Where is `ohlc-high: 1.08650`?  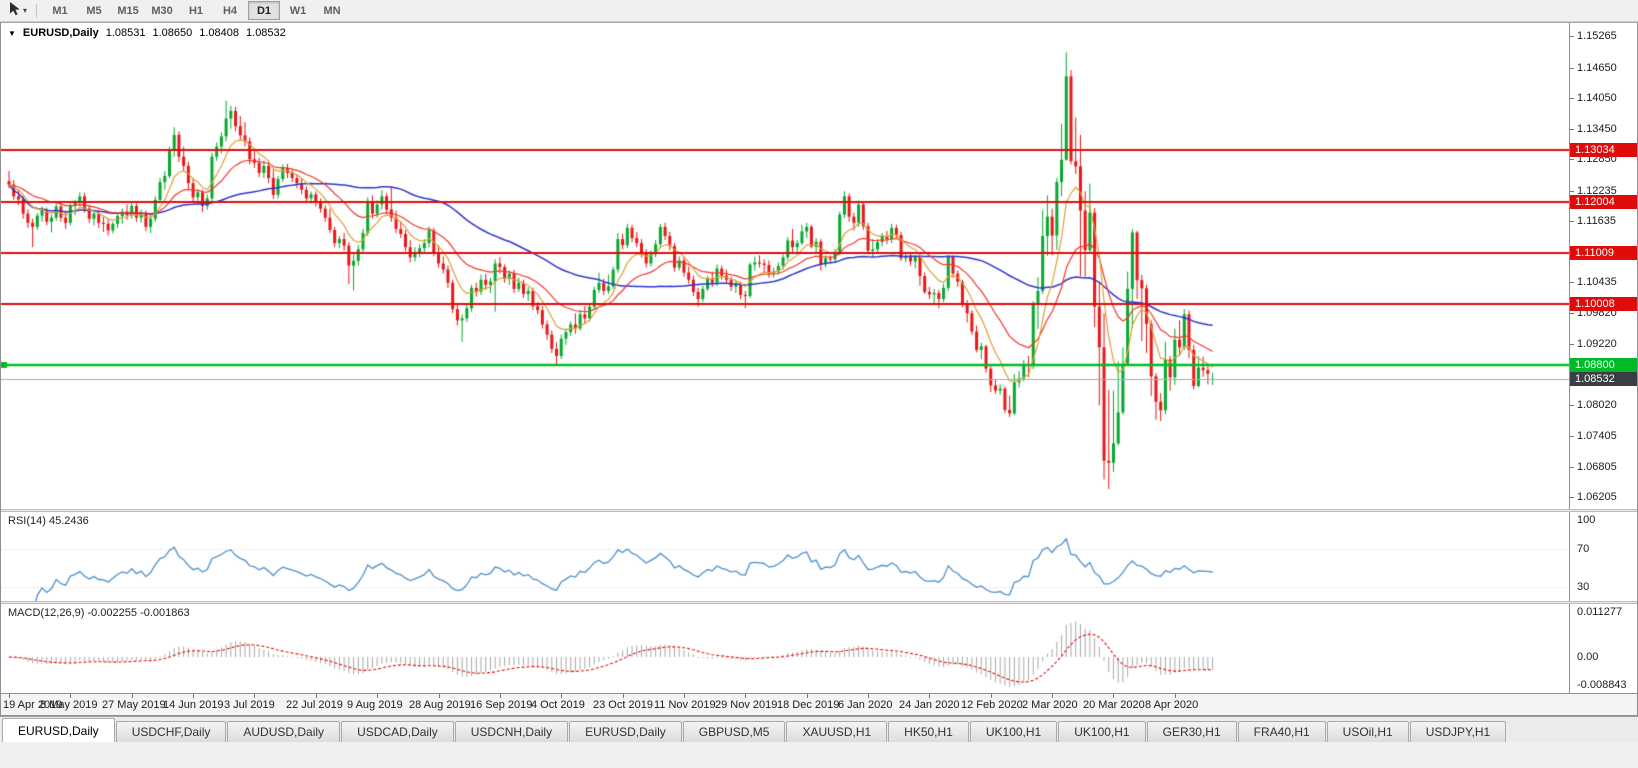 ohlc-high: 1.08650 is located at coordinates (172, 33).